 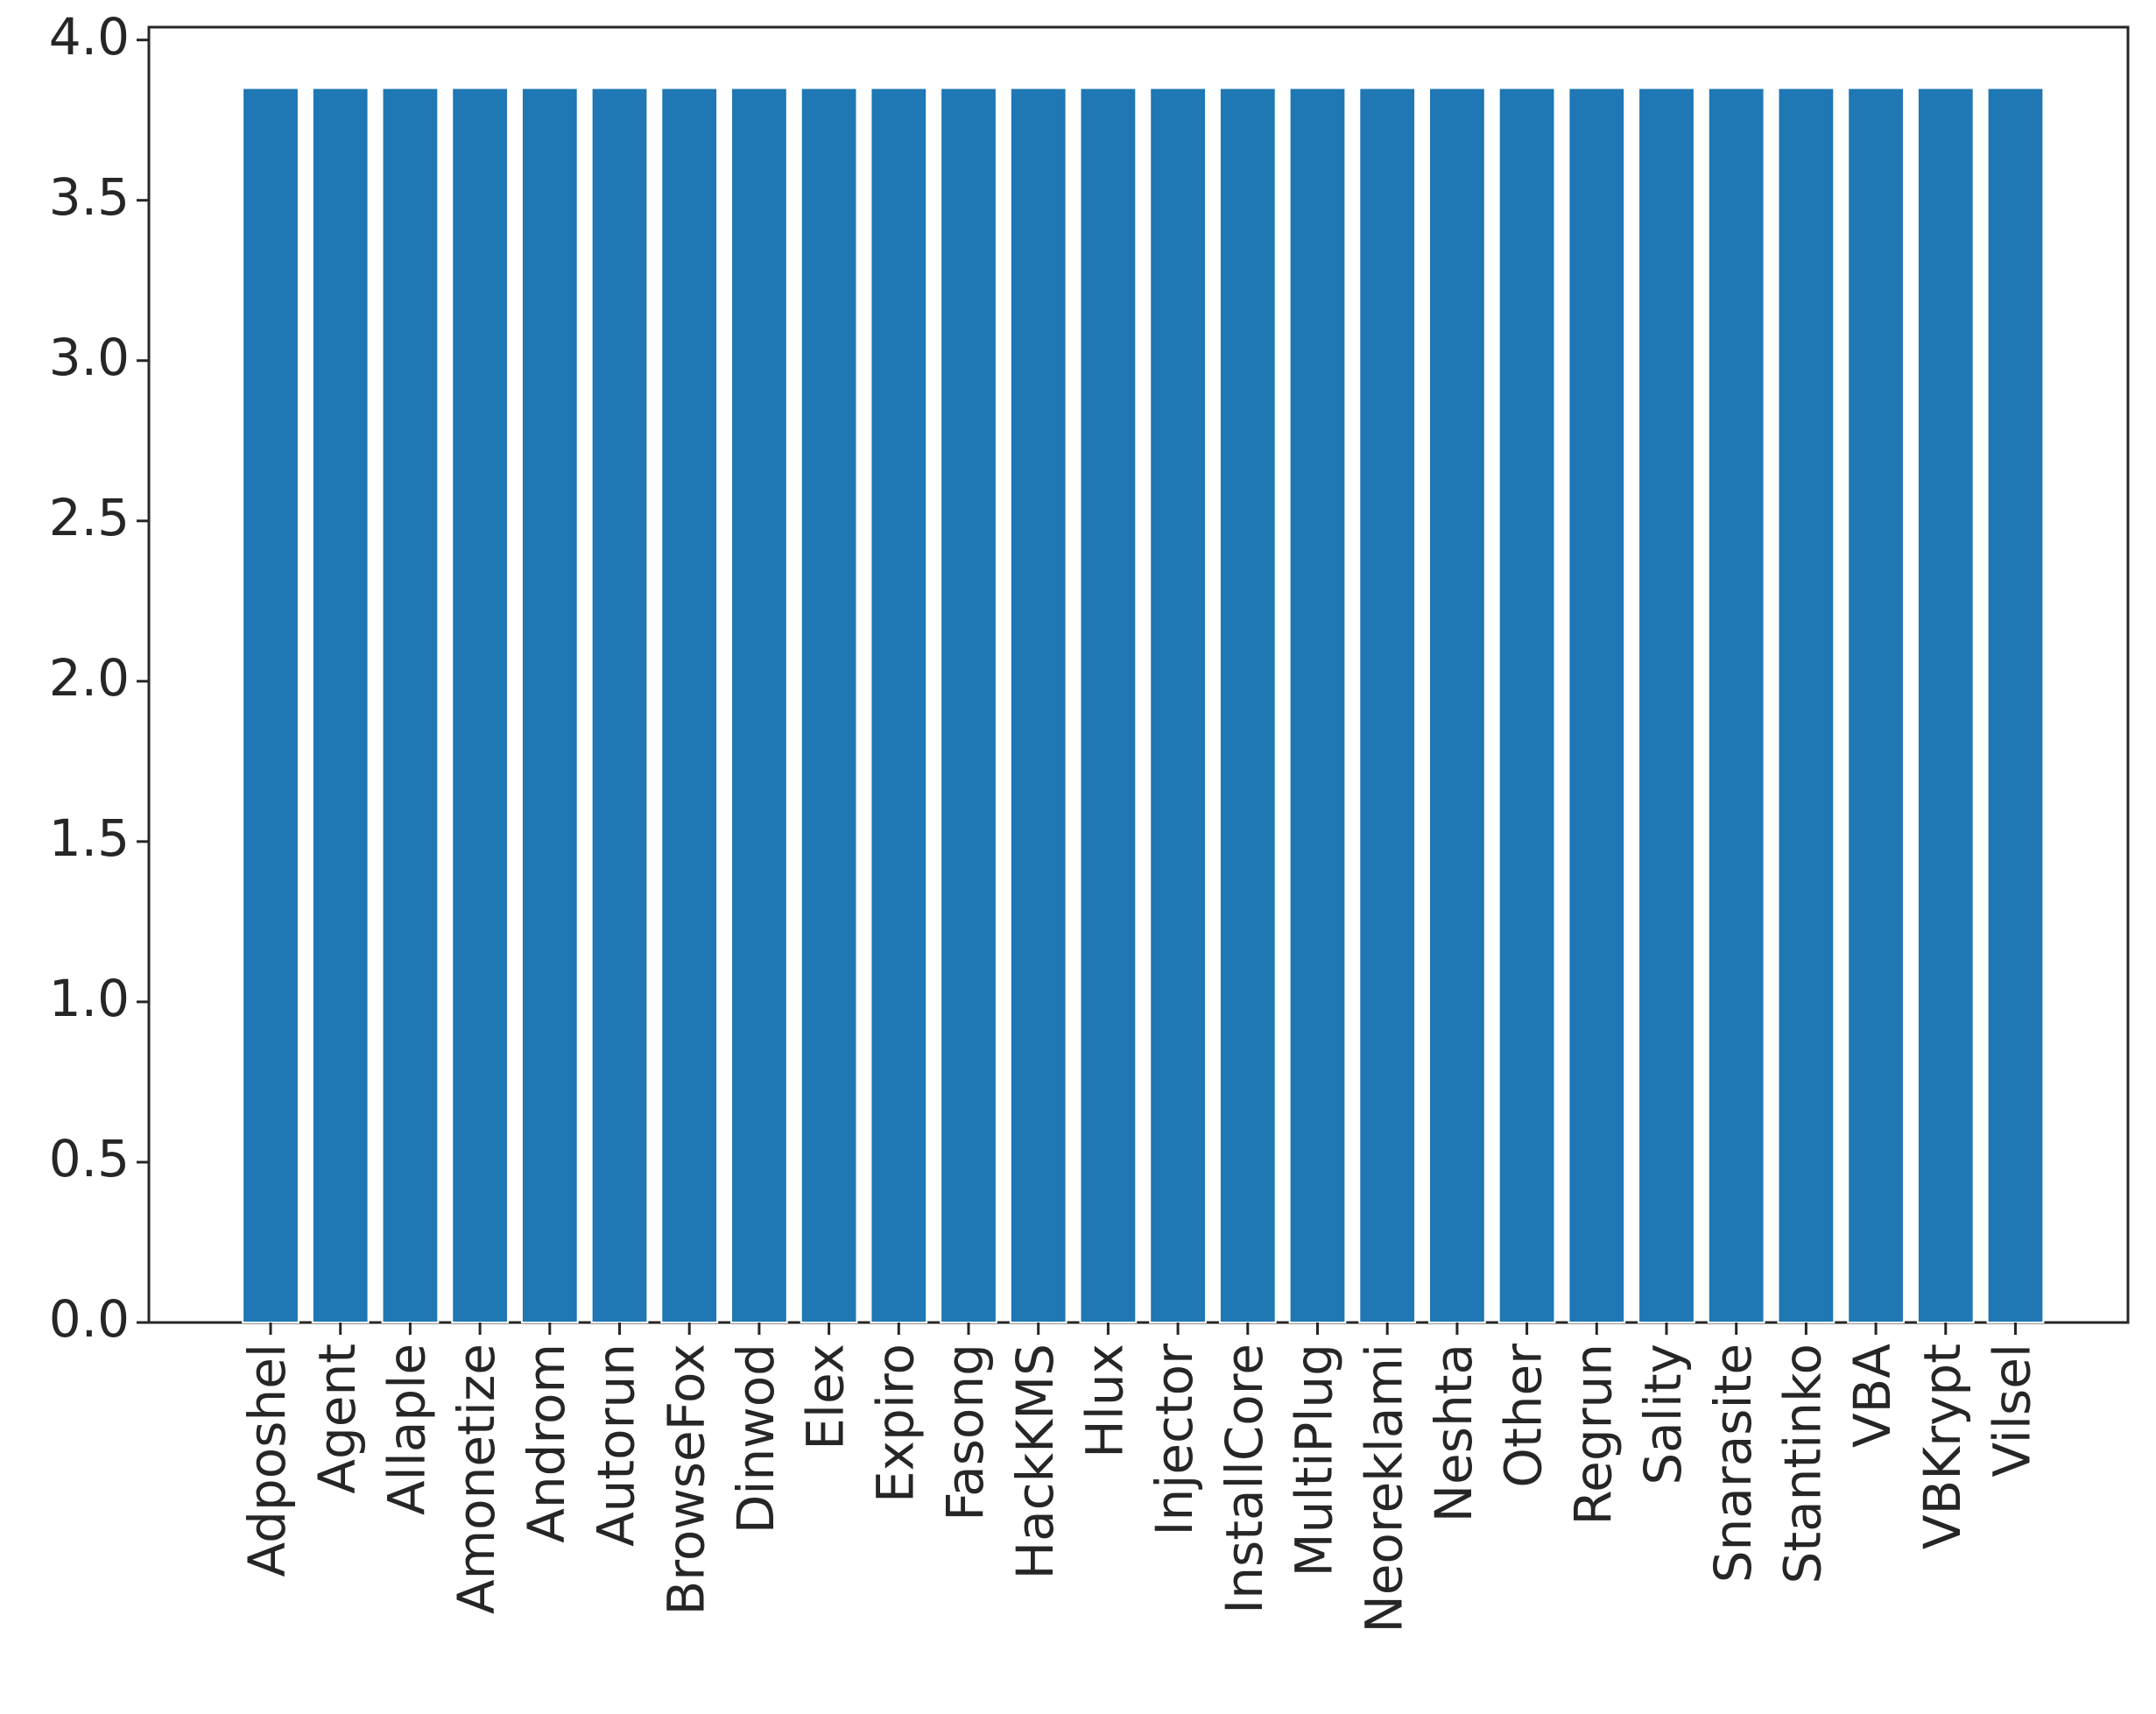 What do you see at coordinates (616, 1445) in the screenshot?
I see `x-tick-label: Autorun` at bounding box center [616, 1445].